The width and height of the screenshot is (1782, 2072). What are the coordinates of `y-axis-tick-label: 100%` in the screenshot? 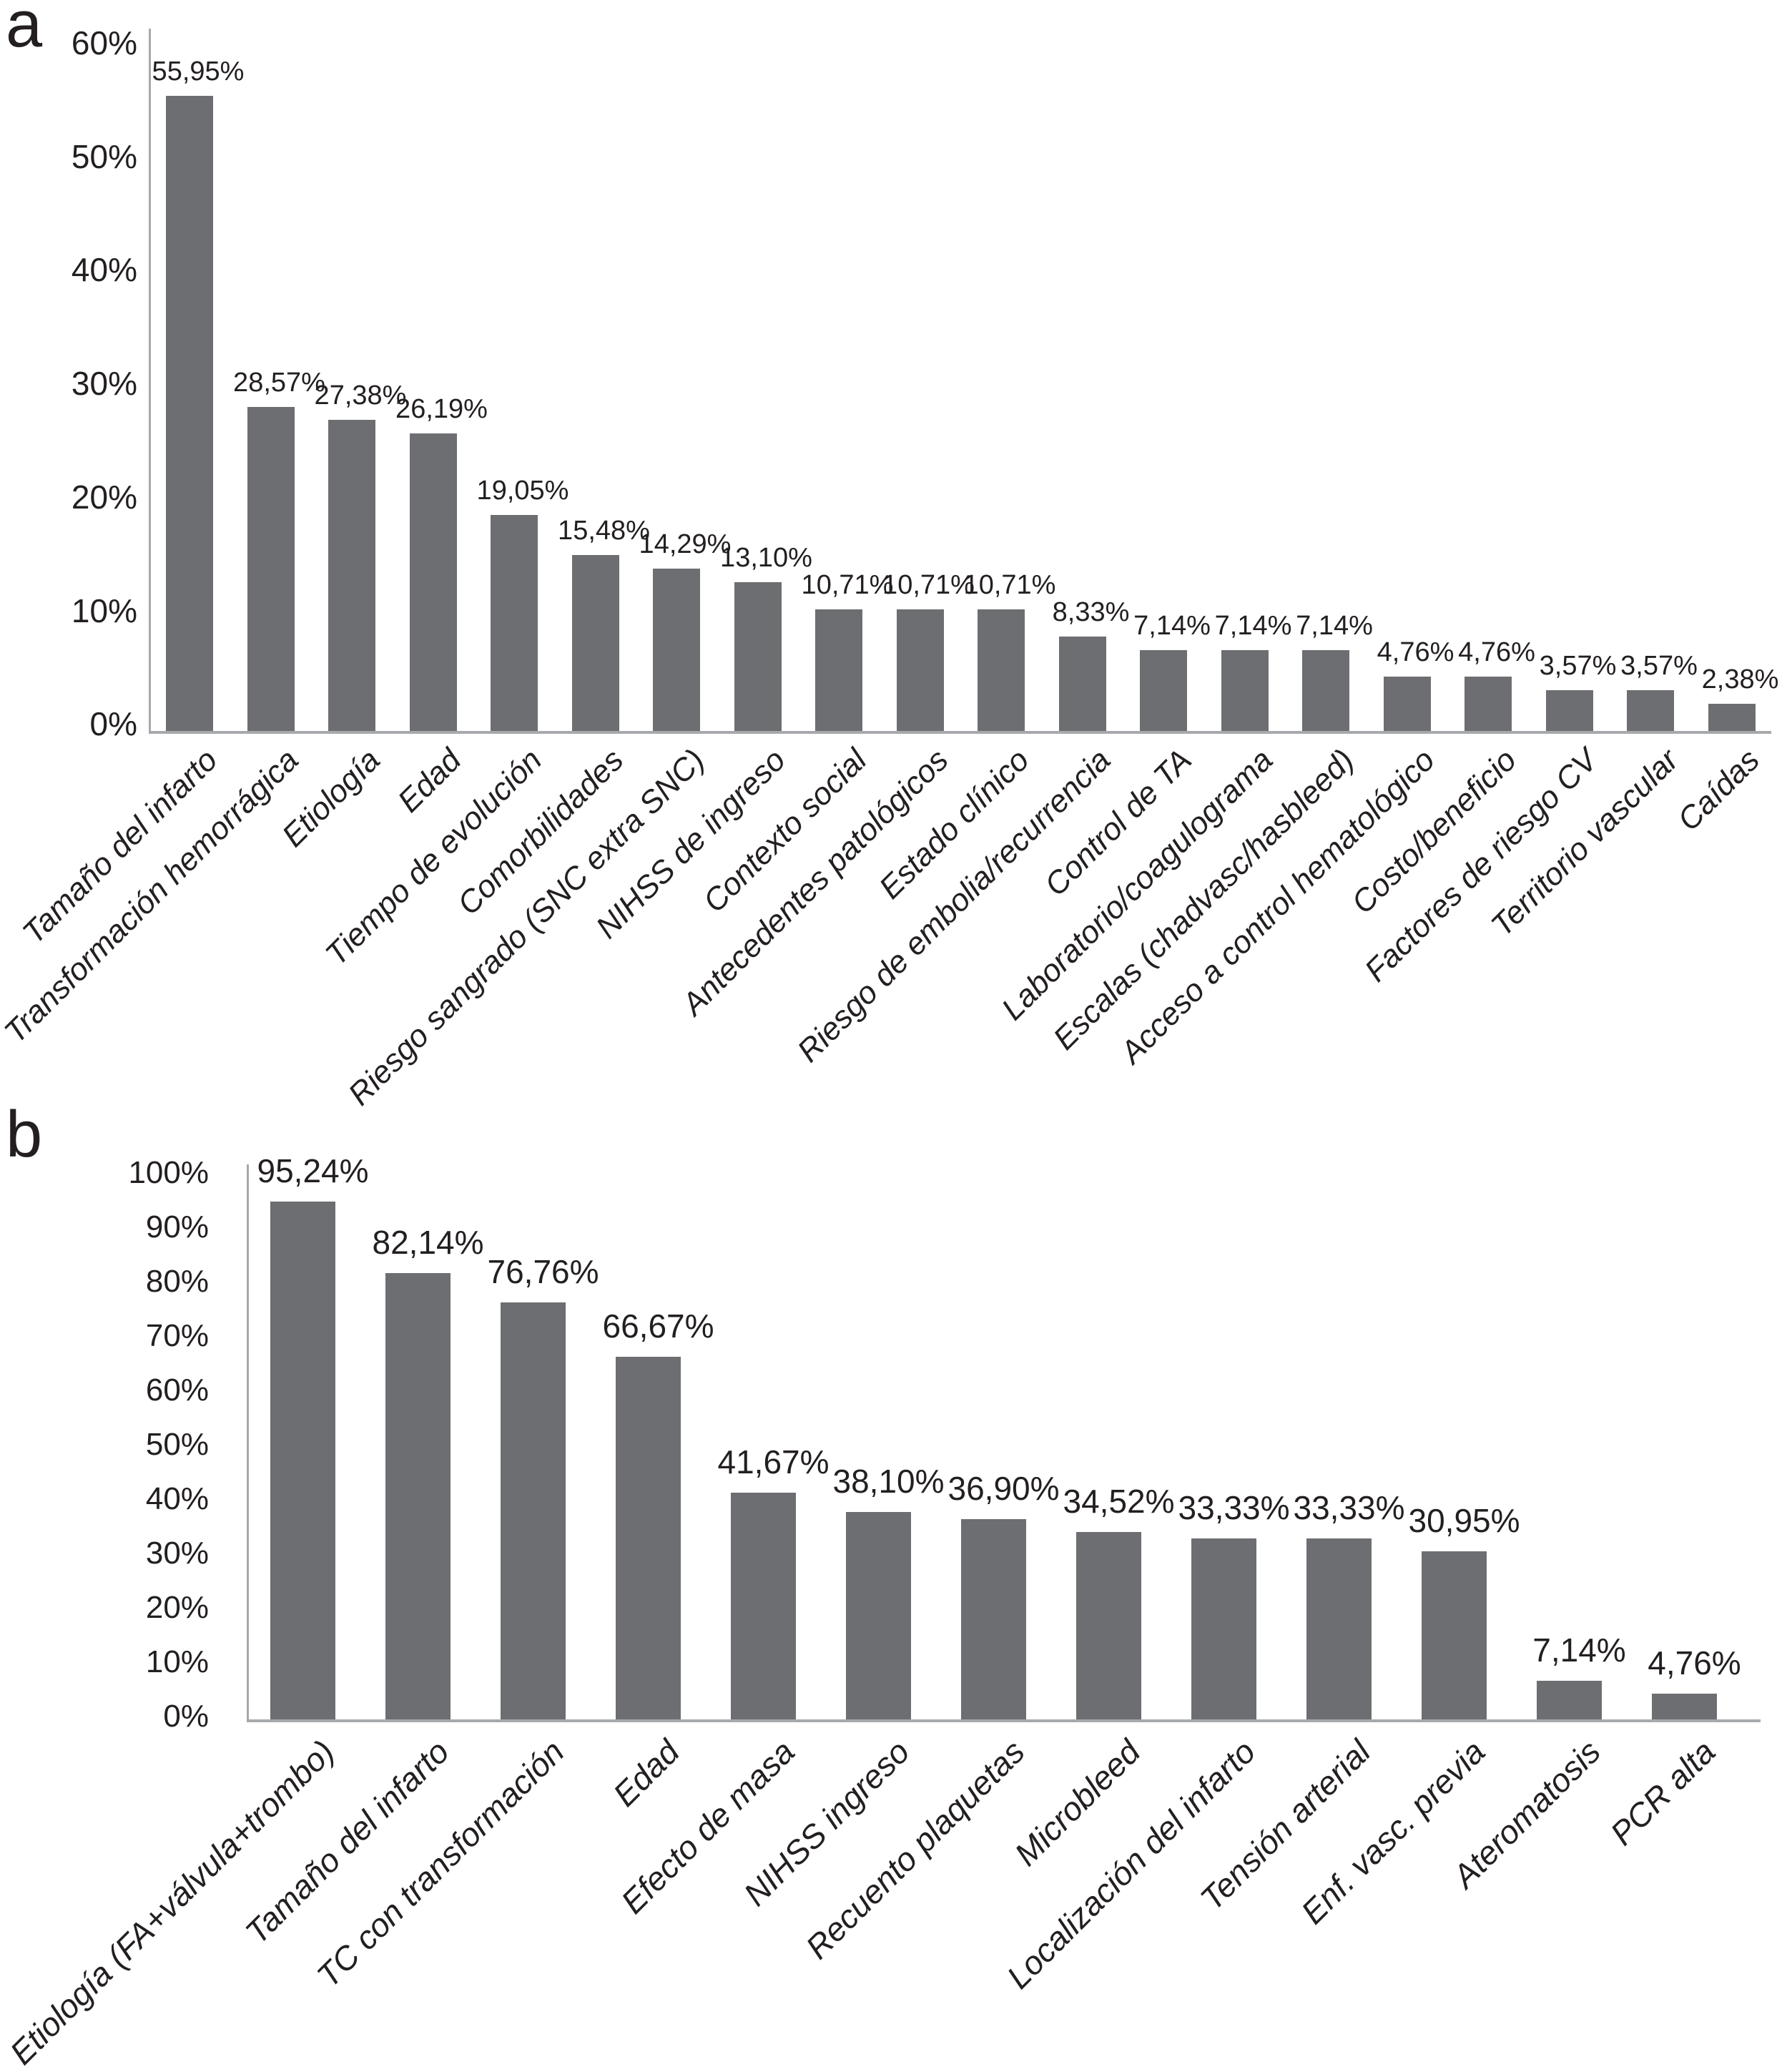 It's located at (168, 1172).